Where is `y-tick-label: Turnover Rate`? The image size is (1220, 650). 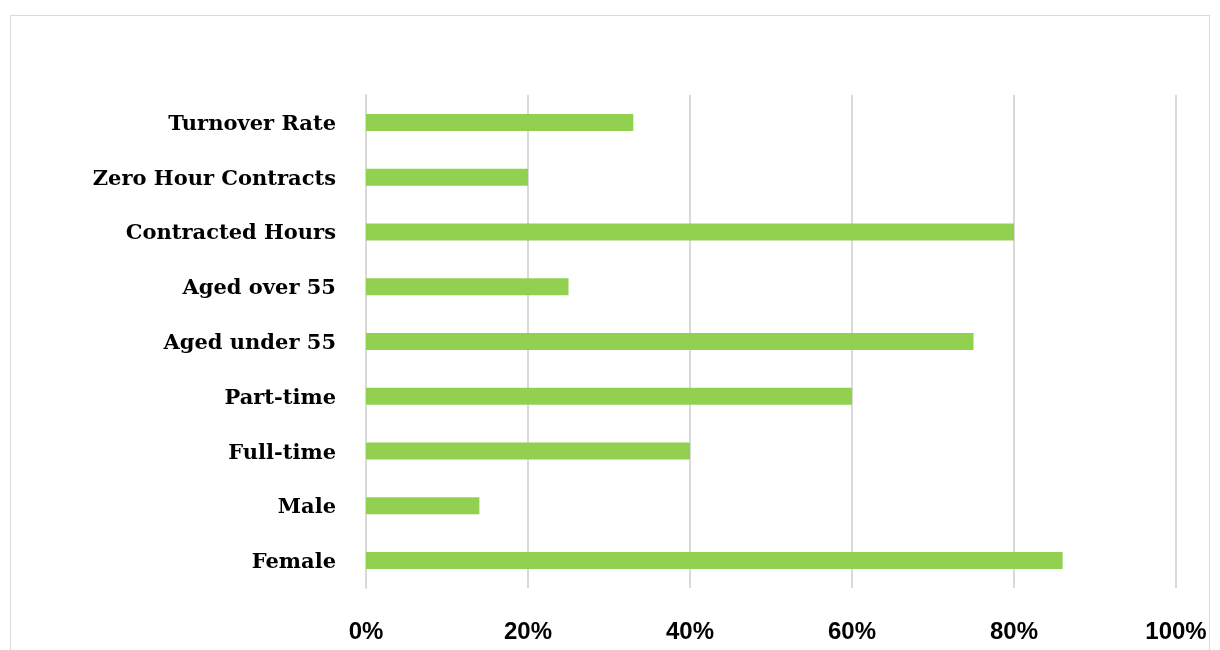 y-tick-label: Turnover Rate is located at coordinates (252, 122).